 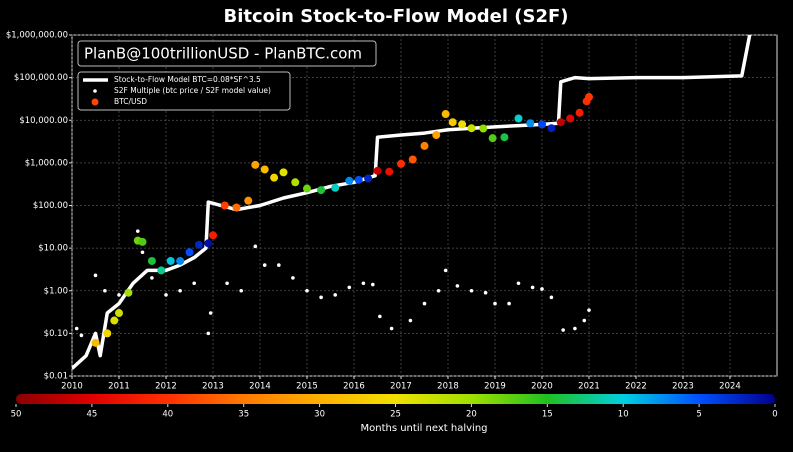 What do you see at coordinates (423, 428) in the screenshot?
I see `colorbar-label: Months until next halving` at bounding box center [423, 428].